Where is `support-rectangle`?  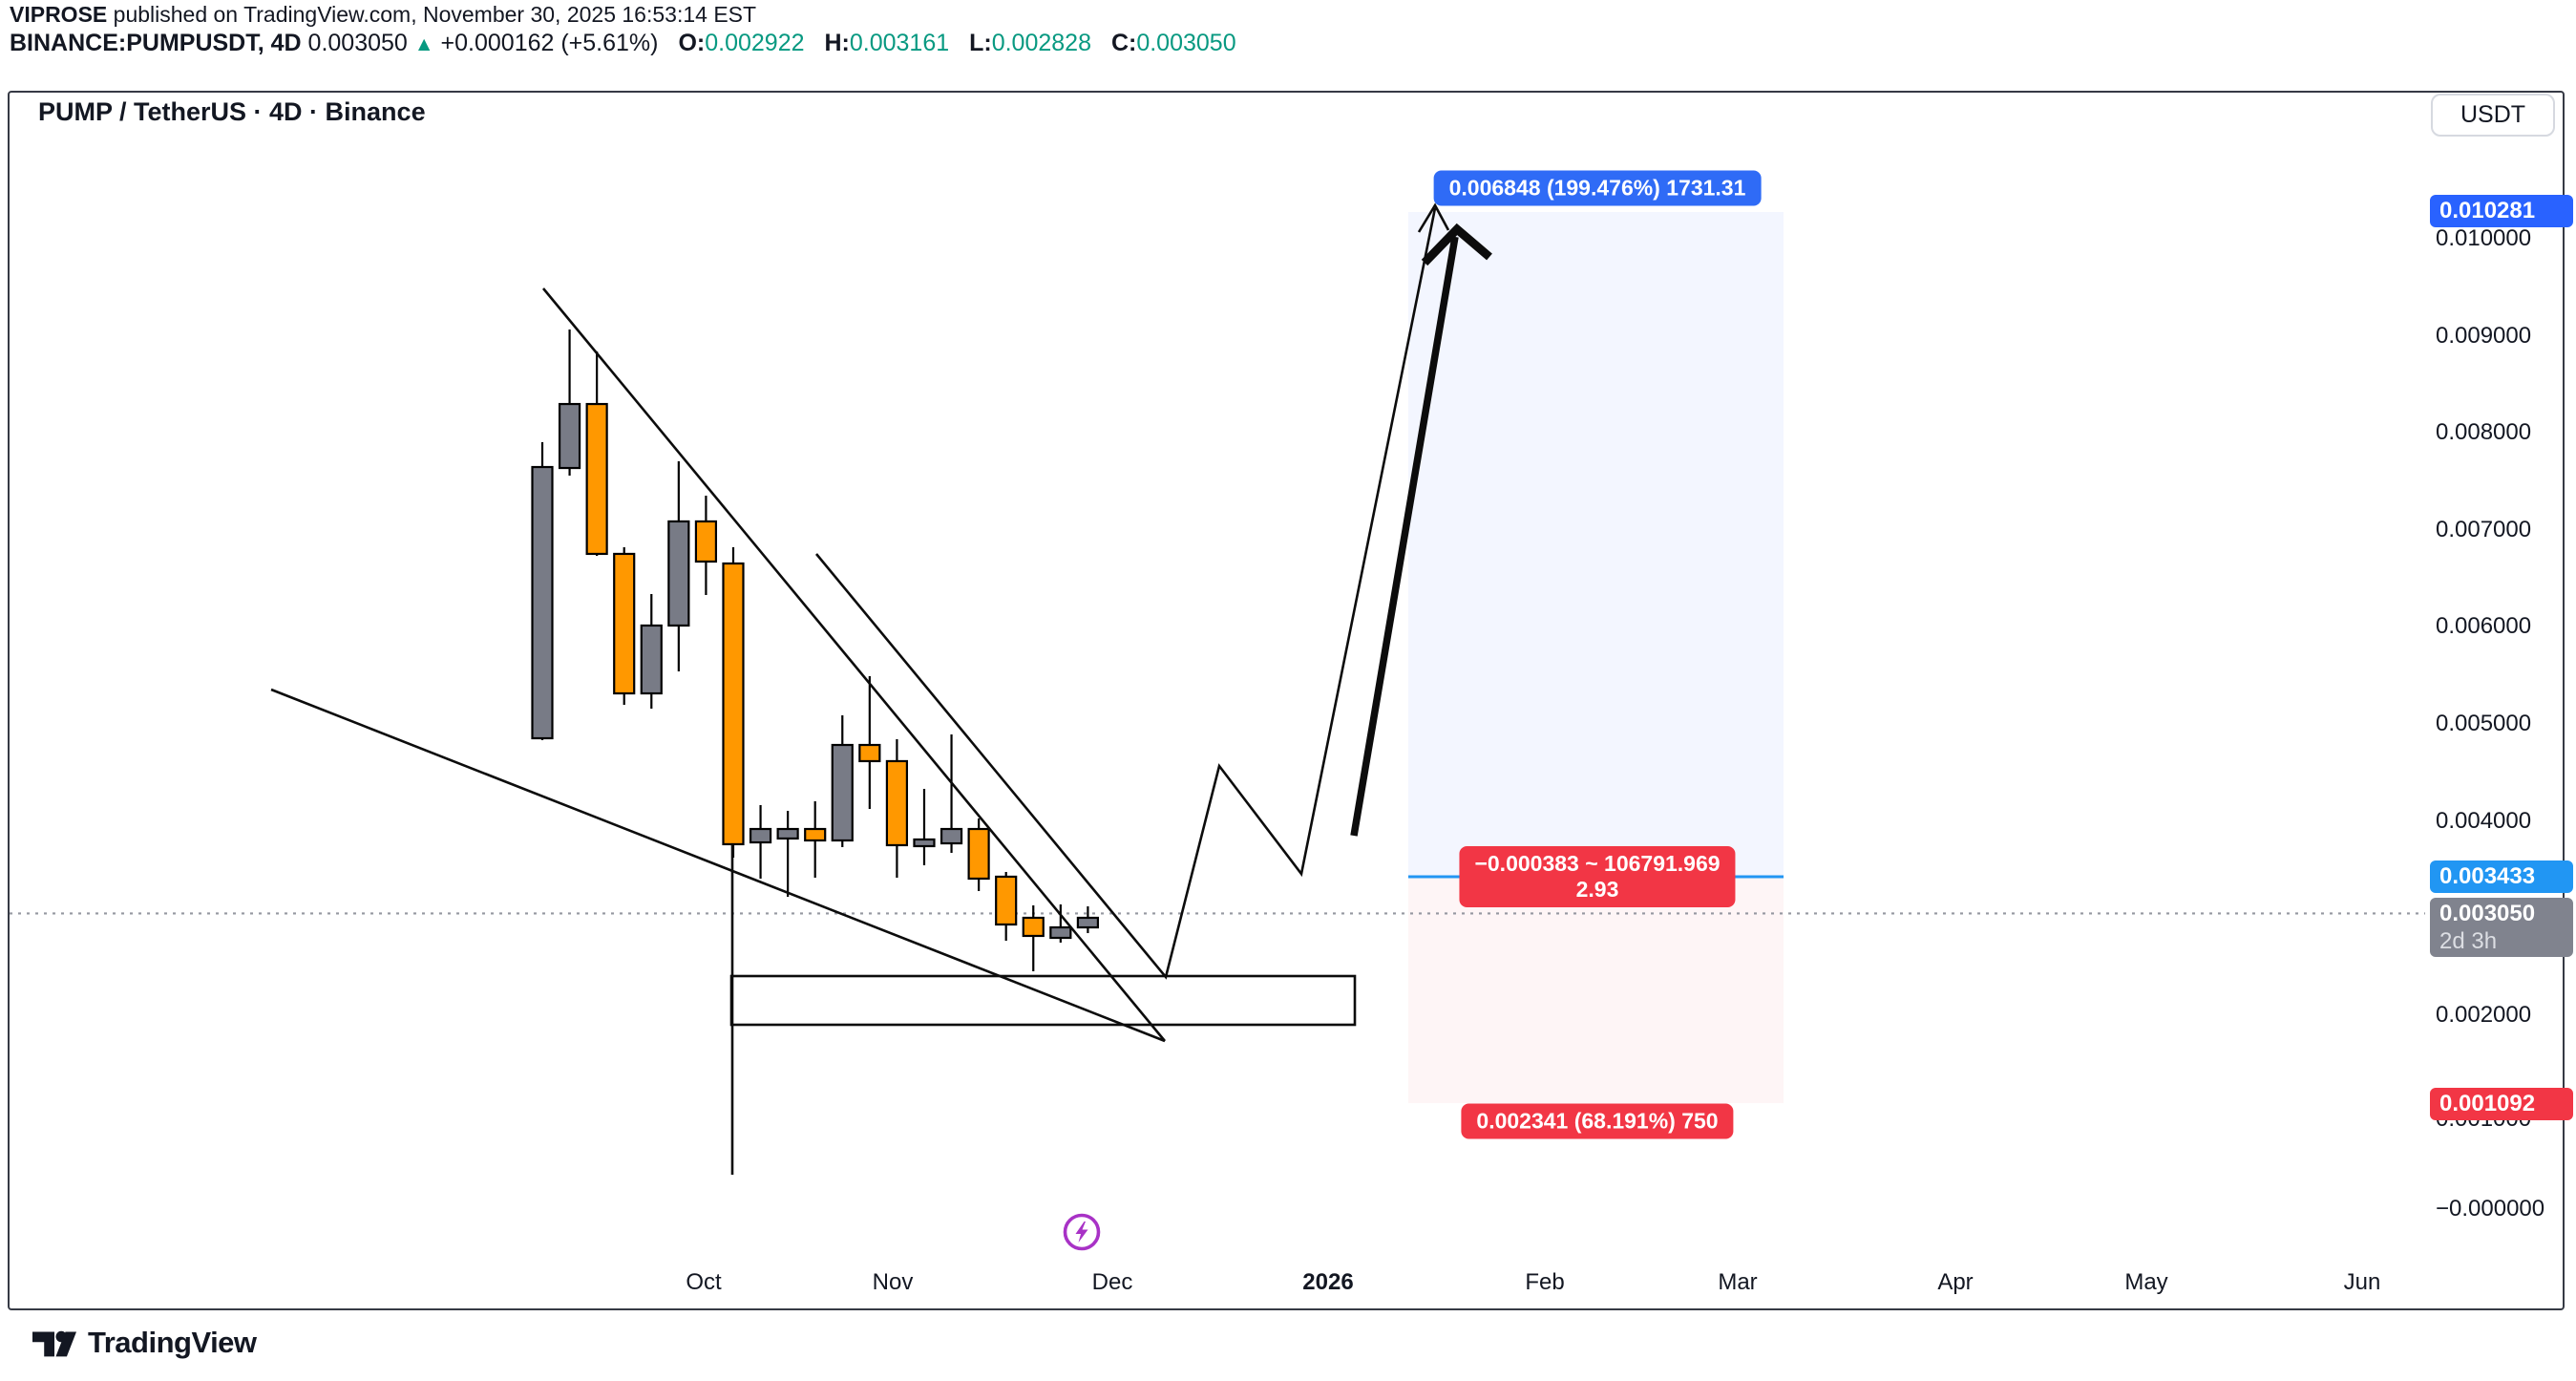
support-rectangle is located at coordinates (1043, 1001).